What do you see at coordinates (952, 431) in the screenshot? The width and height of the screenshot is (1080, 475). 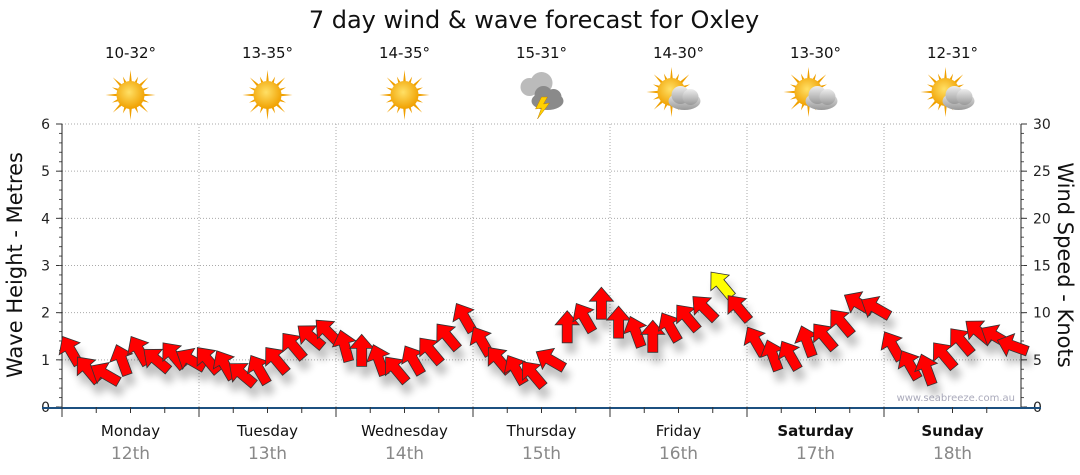 I see `day-name: Sunday` at bounding box center [952, 431].